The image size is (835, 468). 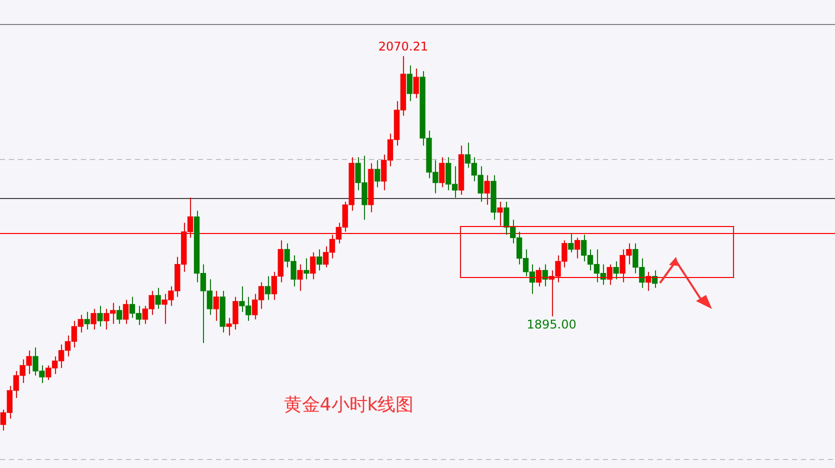 What do you see at coordinates (551, 324) in the screenshot?
I see `annotation: 1895.00` at bounding box center [551, 324].